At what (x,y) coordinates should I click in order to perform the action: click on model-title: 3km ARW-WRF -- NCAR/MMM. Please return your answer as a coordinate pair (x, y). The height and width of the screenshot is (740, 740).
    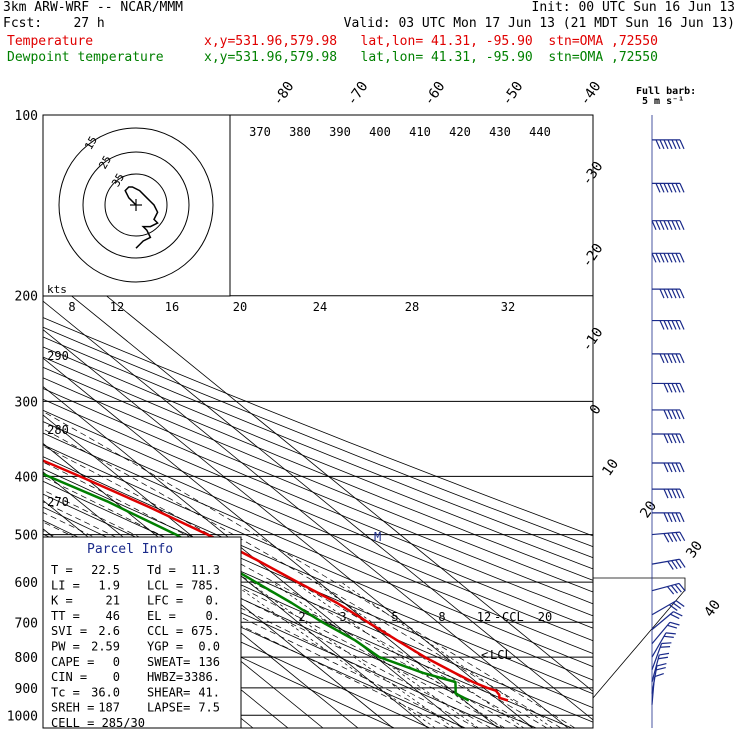
    Looking at the image, I should click on (93, 7).